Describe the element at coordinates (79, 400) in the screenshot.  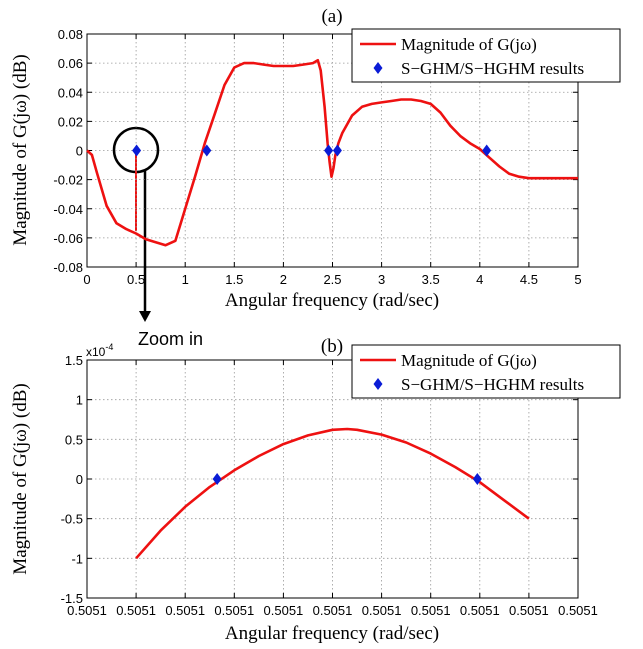
I see `y-tick-label: 1` at that location.